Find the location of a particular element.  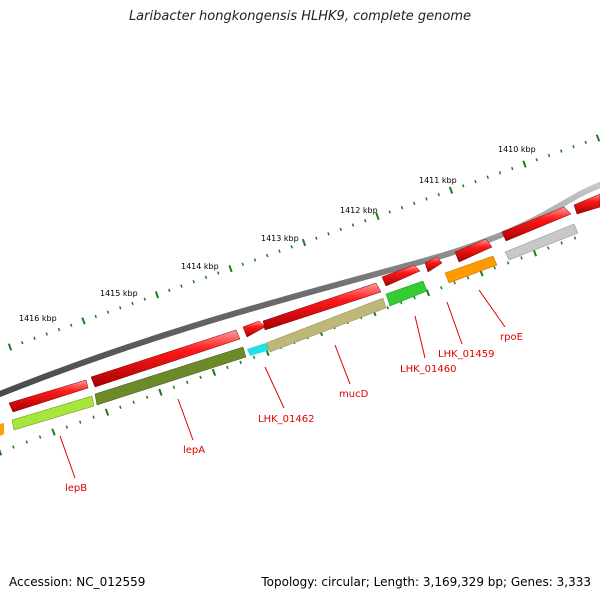

kbp-label: 1414 kbp is located at coordinates (200, 266).